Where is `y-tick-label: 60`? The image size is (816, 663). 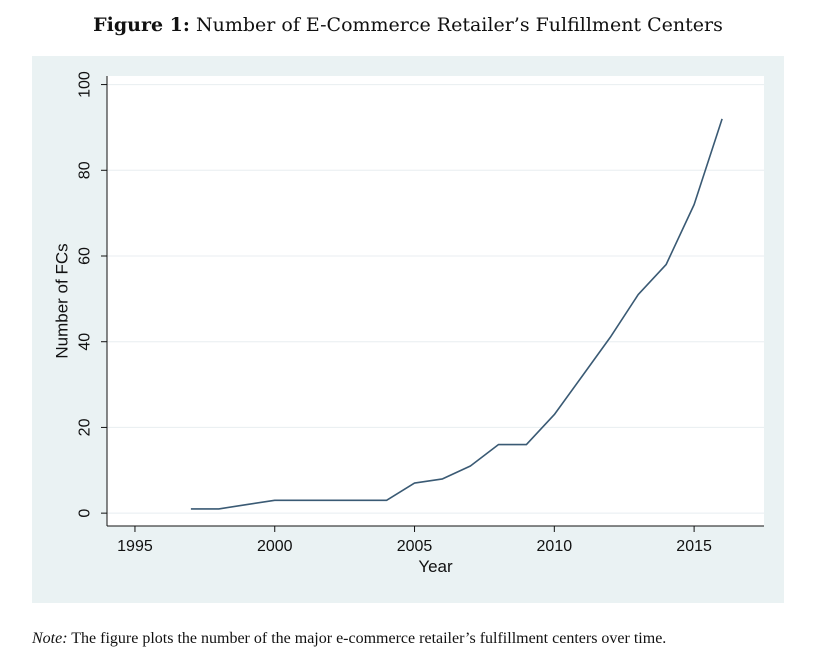 y-tick-label: 60 is located at coordinates (85, 256).